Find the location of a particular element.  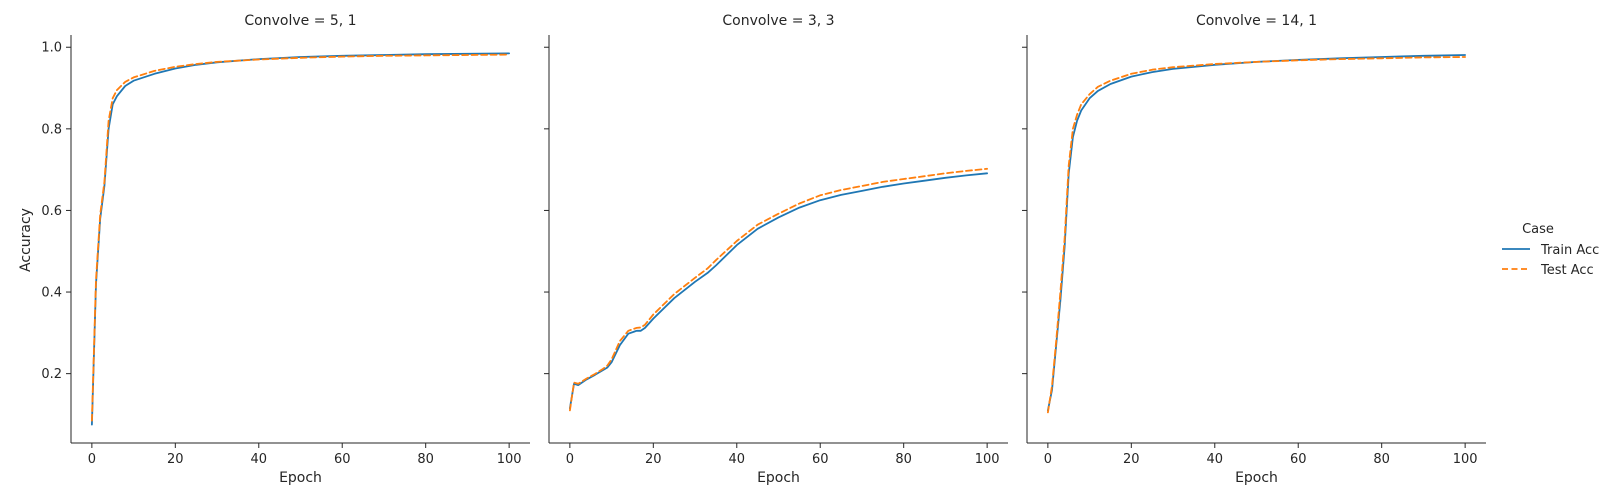

legend: Case Train Acc Test Acc is located at coordinates (1550, 250).